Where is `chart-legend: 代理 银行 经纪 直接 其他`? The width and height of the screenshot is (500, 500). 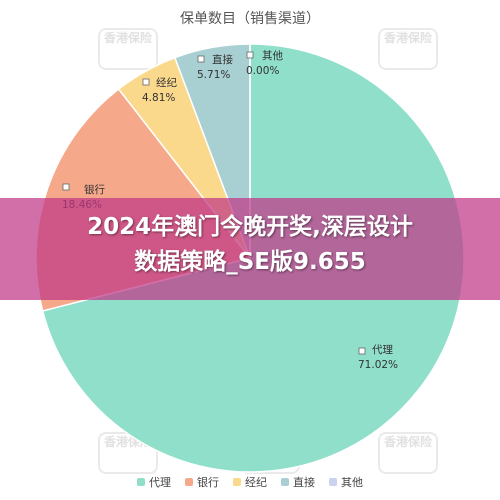
chart-legend: 代理 银行 经纪 直接 其他 is located at coordinates (250, 482).